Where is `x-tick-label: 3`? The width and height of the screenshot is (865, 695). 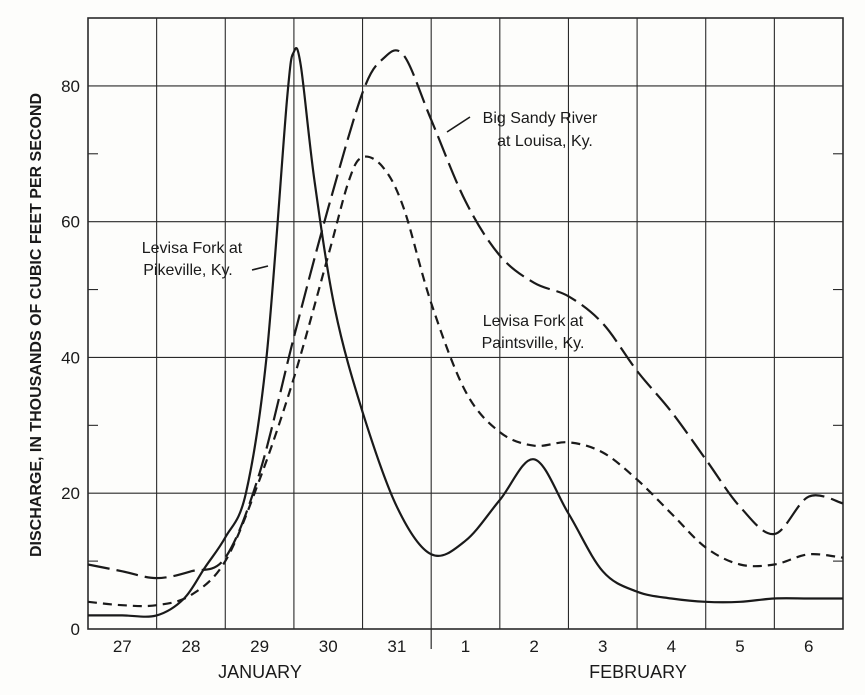 x-tick-label: 3 is located at coordinates (602, 646).